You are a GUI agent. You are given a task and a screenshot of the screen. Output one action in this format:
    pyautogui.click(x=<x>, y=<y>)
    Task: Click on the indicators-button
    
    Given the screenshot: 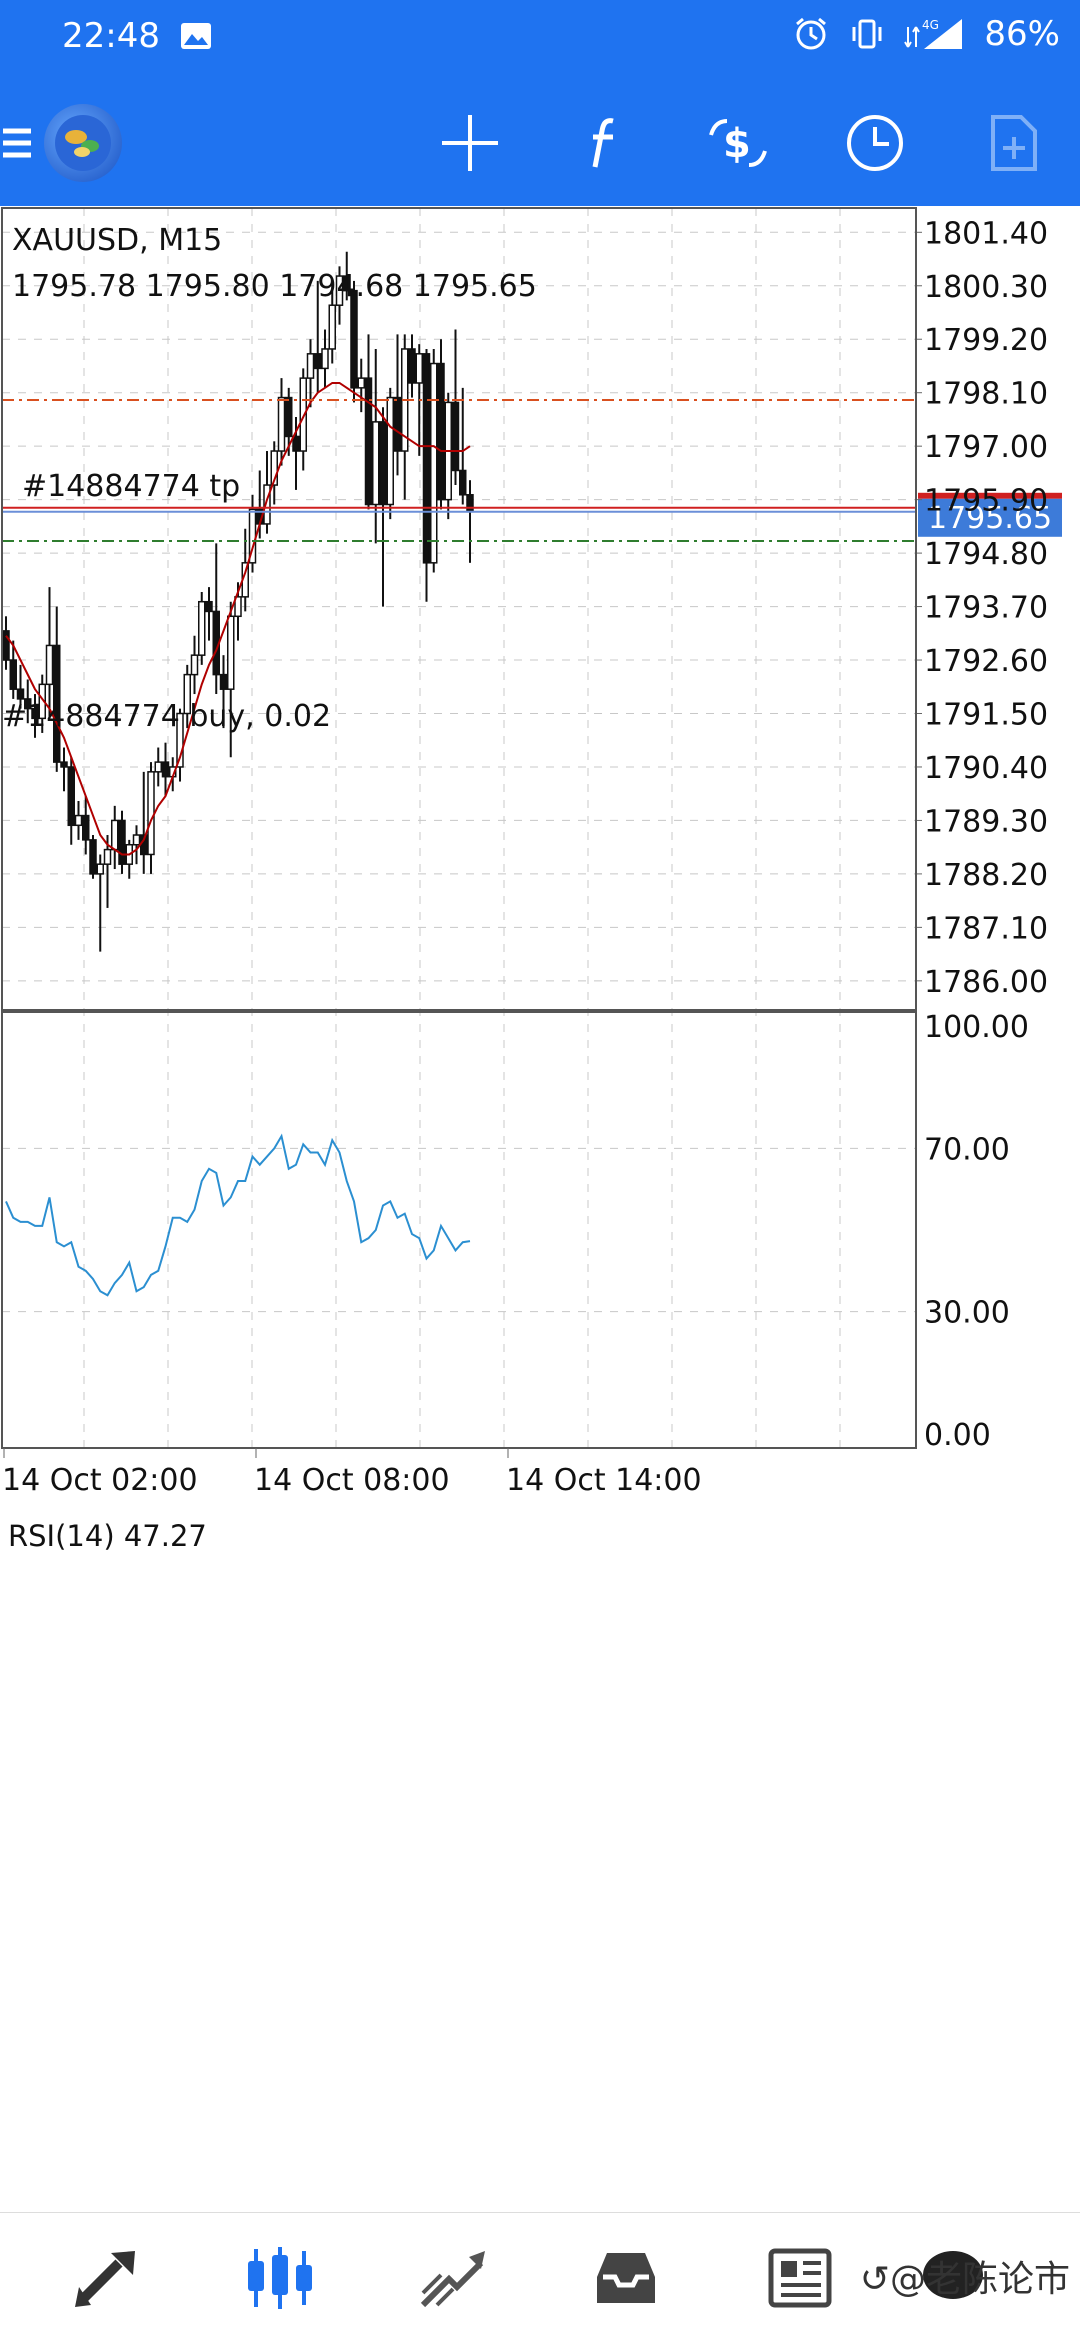 What is the action you would take?
    pyautogui.click(x=605, y=143)
    